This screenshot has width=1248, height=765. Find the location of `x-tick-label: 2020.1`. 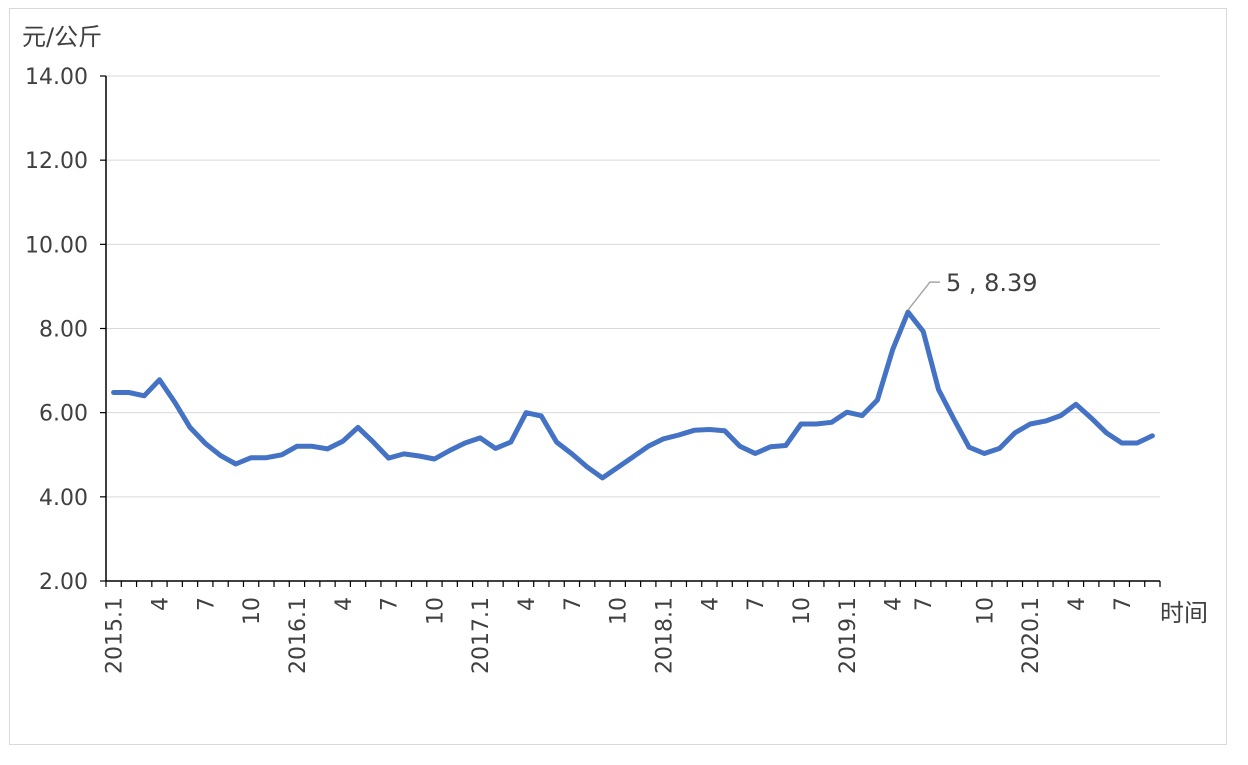

x-tick-label: 2020.1 is located at coordinates (1031, 635).